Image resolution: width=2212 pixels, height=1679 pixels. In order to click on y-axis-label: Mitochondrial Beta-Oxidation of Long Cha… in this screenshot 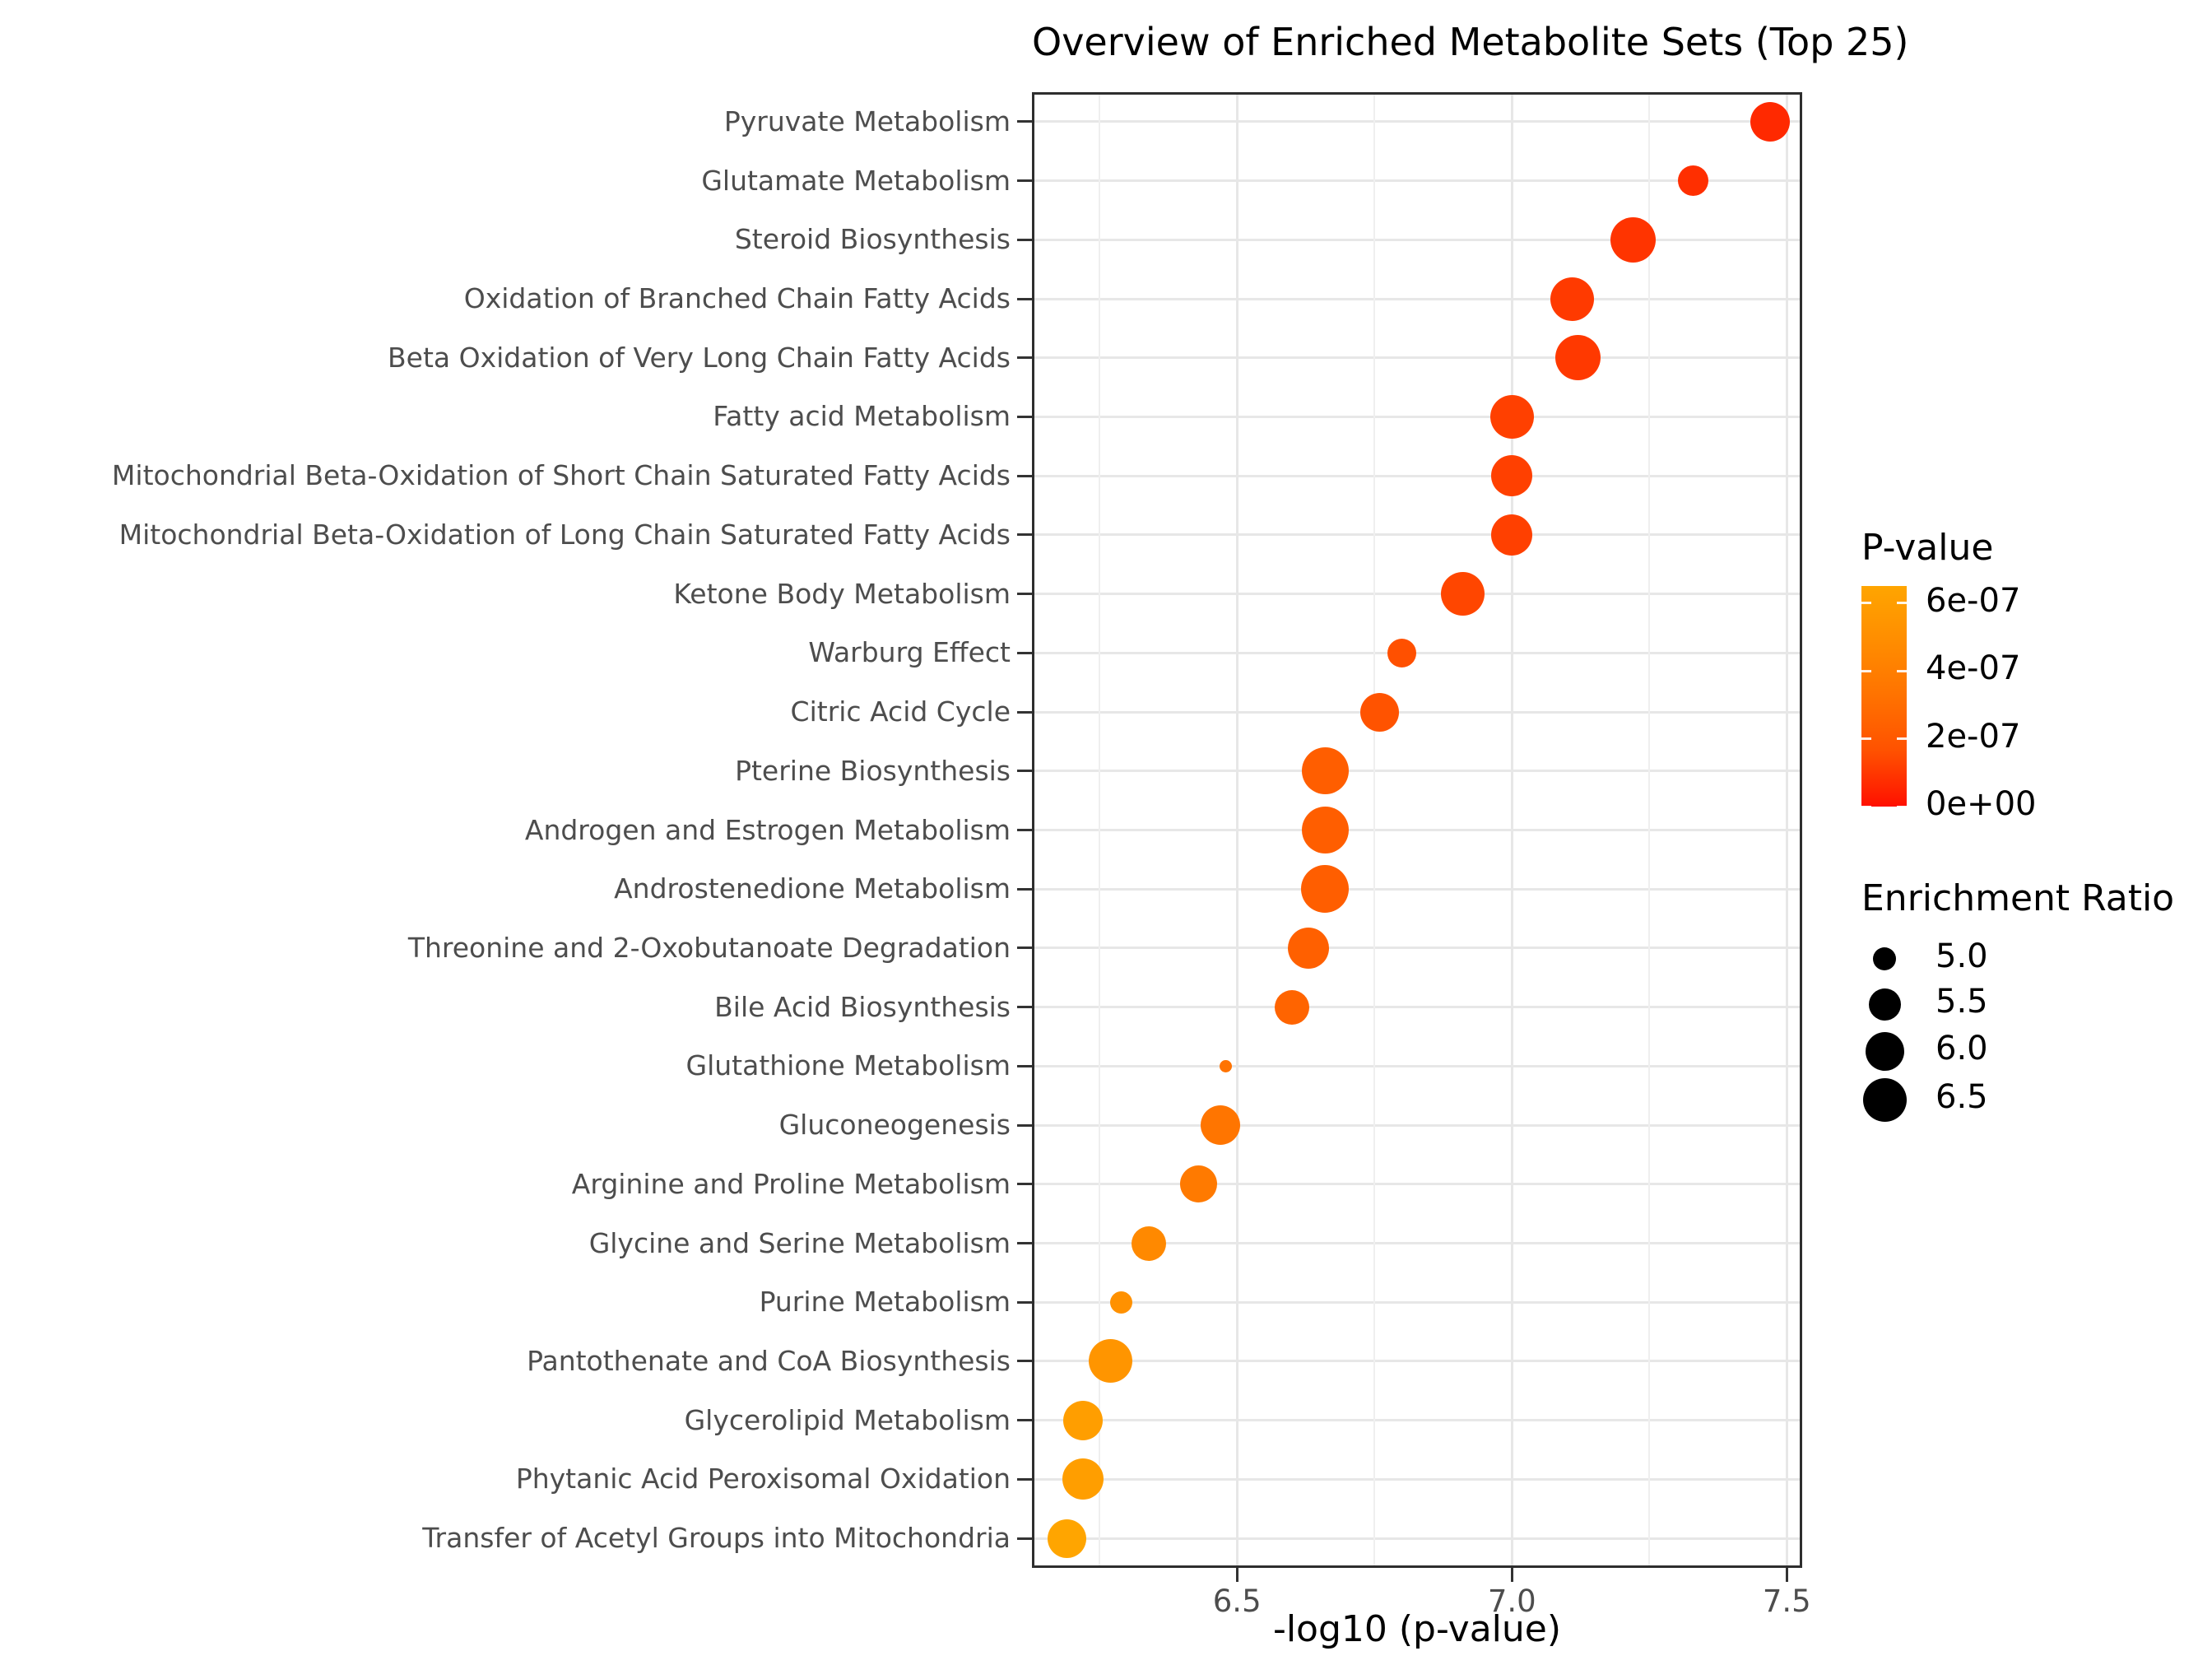, I will do `click(564, 534)`.